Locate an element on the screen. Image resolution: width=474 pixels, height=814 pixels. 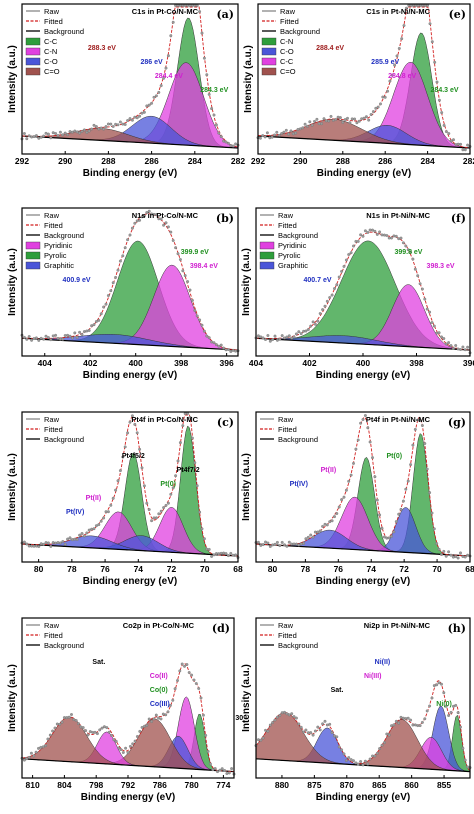
annotation-label: 284.3 eV is located at coordinates (445, 90).